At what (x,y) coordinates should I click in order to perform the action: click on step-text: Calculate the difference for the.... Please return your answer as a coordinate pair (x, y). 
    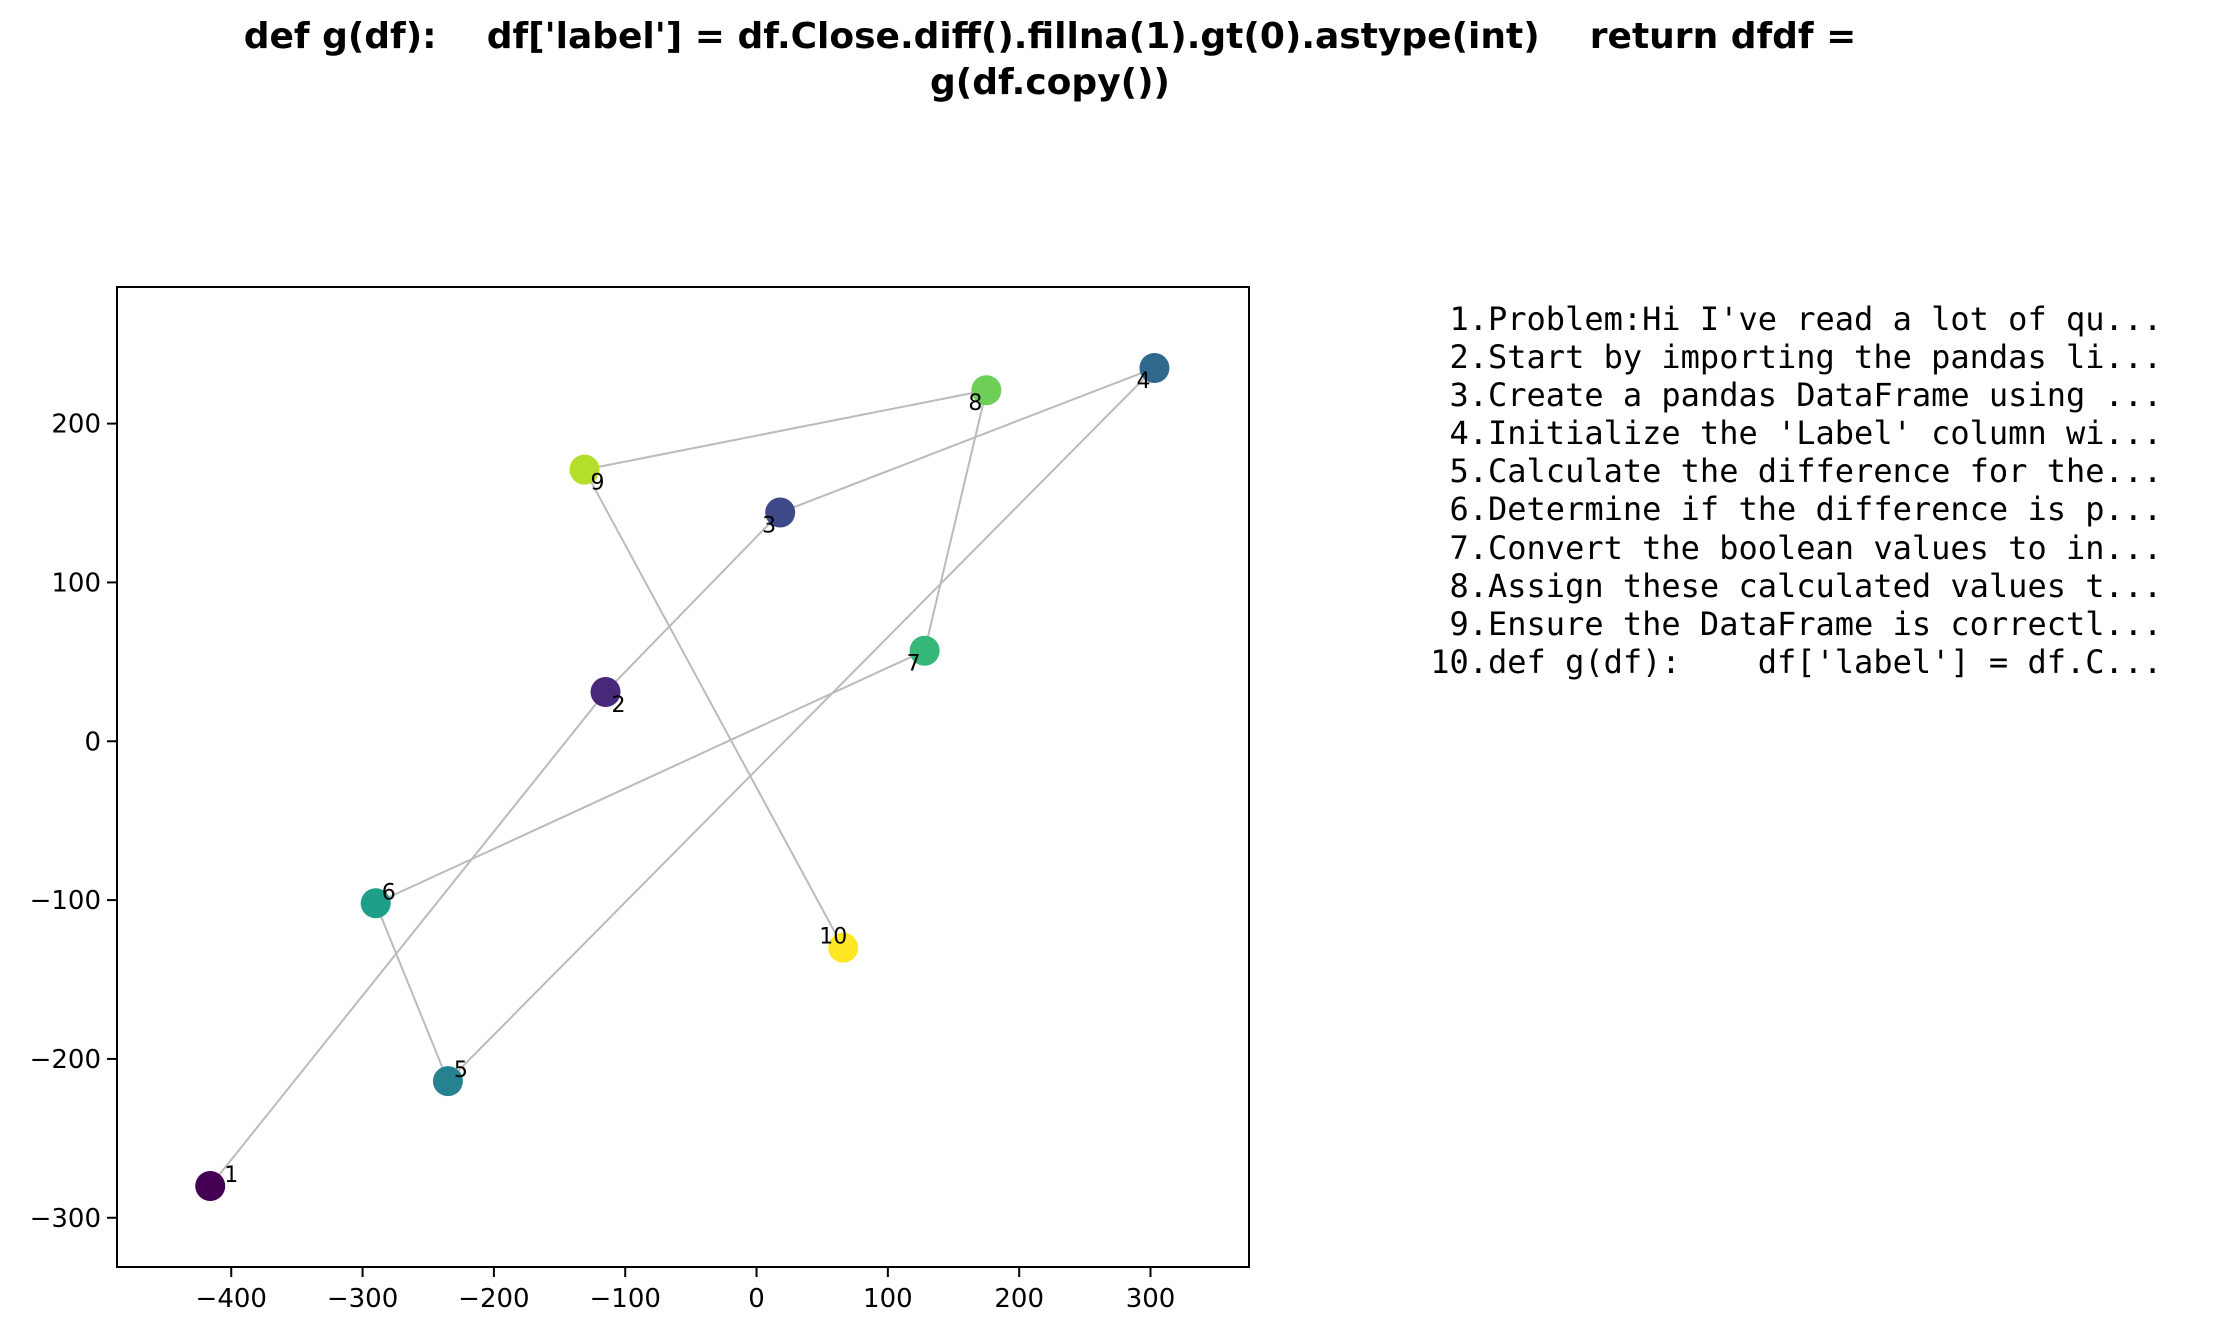
    Looking at the image, I should click on (1825, 471).